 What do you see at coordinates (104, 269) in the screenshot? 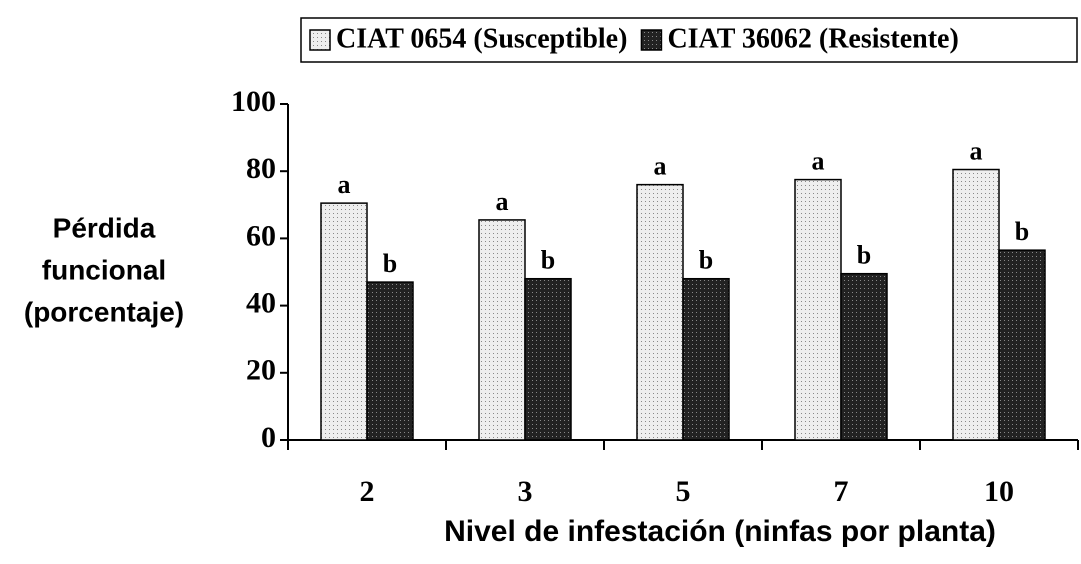
I see `y-axis-label: funcional` at bounding box center [104, 269].